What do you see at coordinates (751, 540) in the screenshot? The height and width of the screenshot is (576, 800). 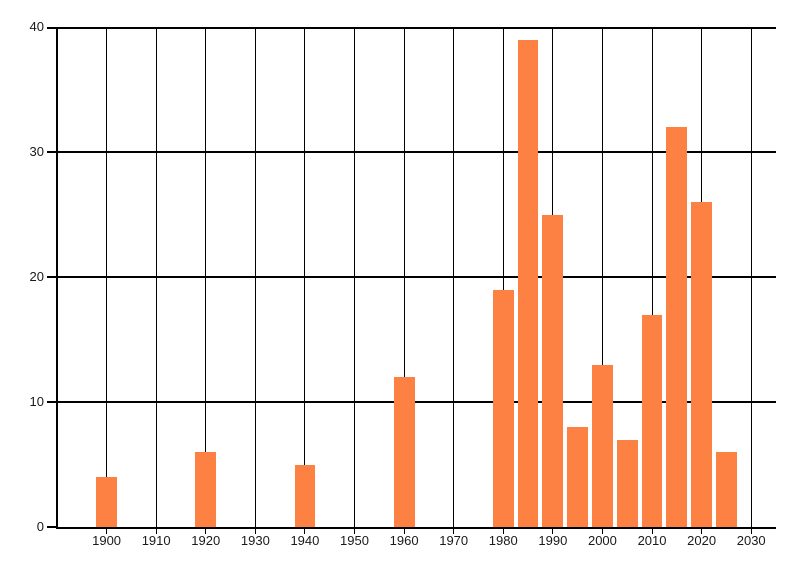 I see `x-tick-label: 2030` at bounding box center [751, 540].